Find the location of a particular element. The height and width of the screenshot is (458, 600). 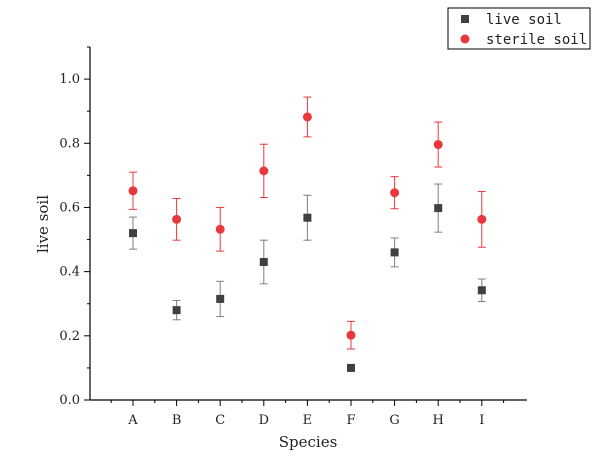

x-tick-label: C is located at coordinates (220, 420).